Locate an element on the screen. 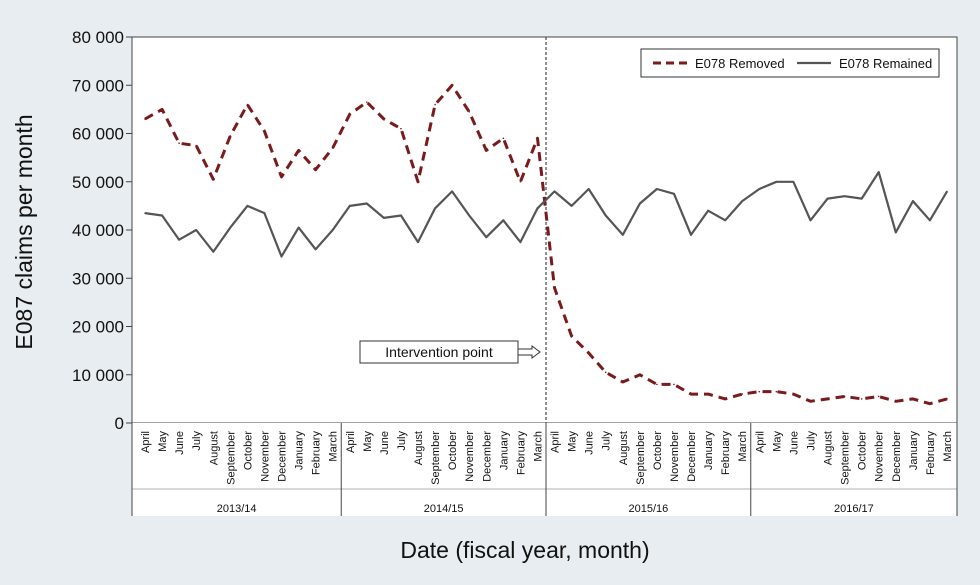 The image size is (980, 585). intervention-annotation-text: Intervention point is located at coordinates (439, 352).